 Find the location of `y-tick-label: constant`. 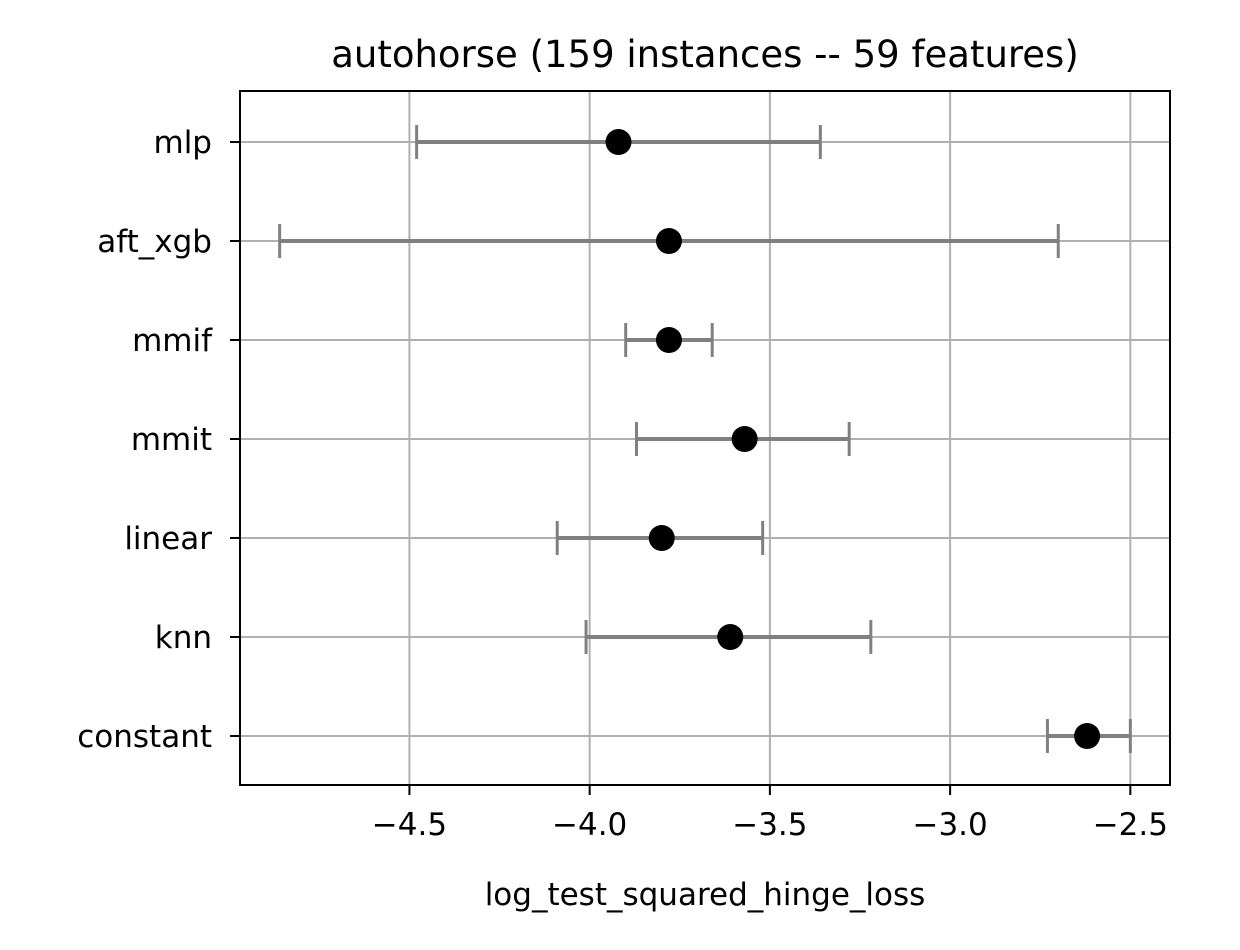

y-tick-label: constant is located at coordinates (144, 737).